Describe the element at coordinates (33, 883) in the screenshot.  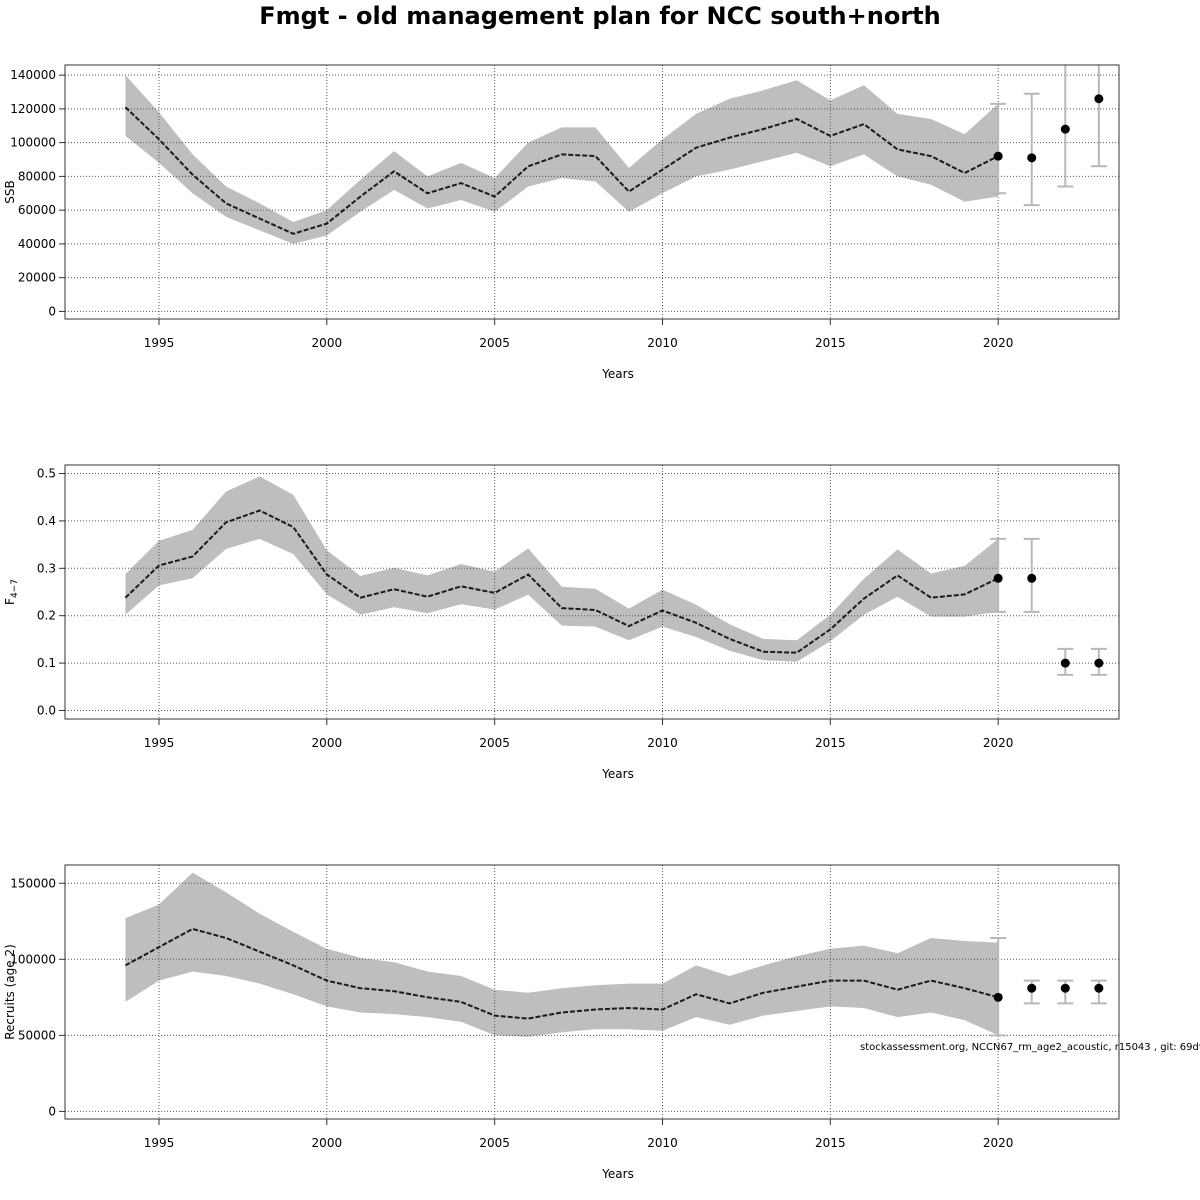
I see `y-tick-label: 150000` at that location.